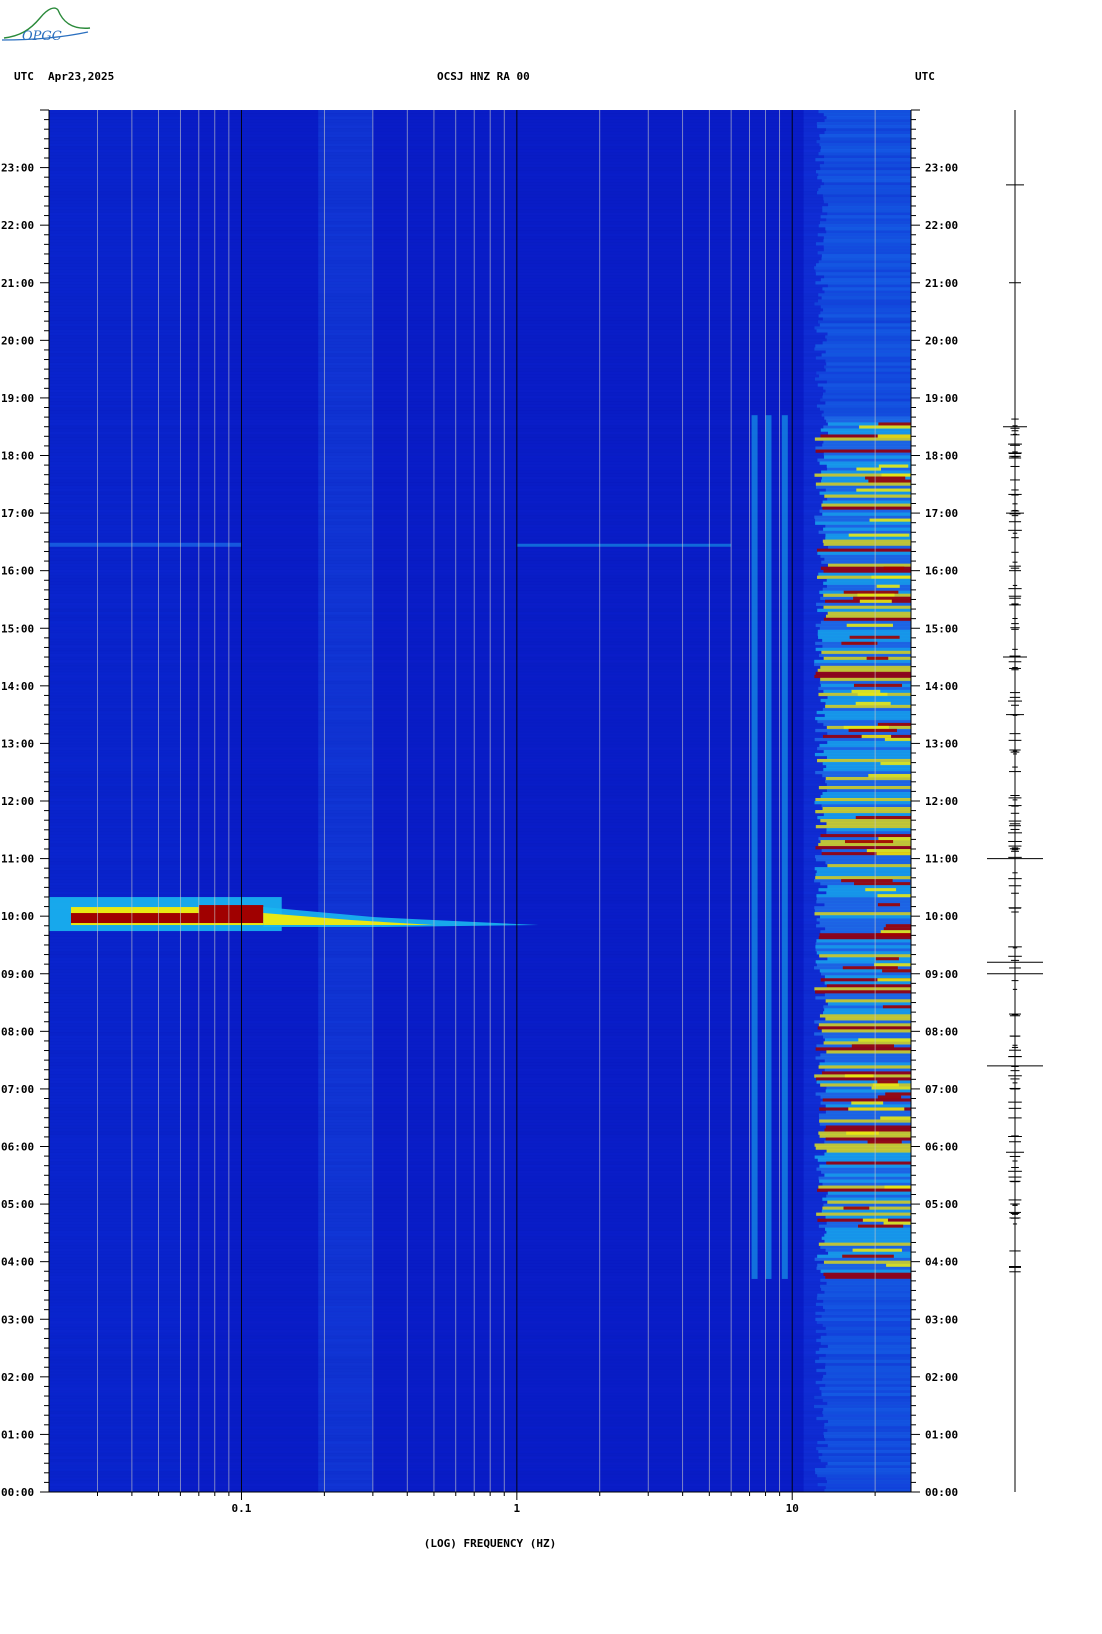 This screenshot has width=1102, height=1634. I want to click on time-tick-label-right: 02:00, so click(941, 1377).